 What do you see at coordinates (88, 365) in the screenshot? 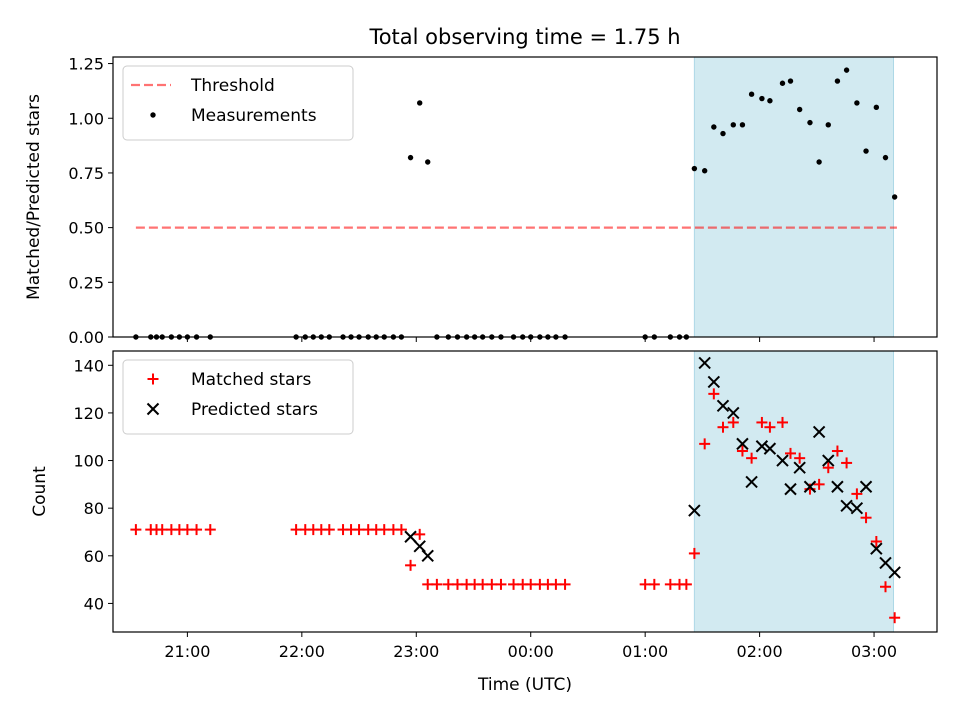
I see `y-tick-label: 140` at bounding box center [88, 365].